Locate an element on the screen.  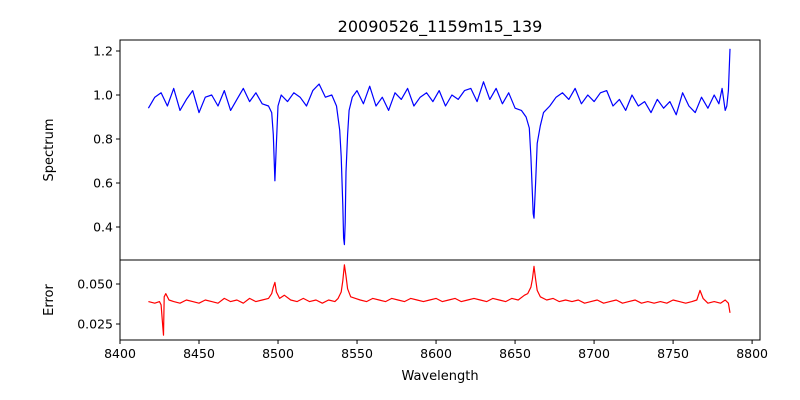
spectrum-ytick-label: 1.2 is located at coordinates (103, 51).